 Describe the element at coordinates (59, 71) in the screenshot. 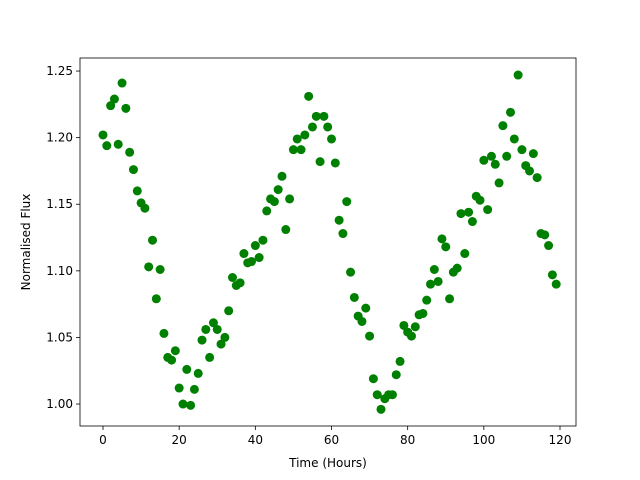

I see `y-tick-label: 1.25` at that location.